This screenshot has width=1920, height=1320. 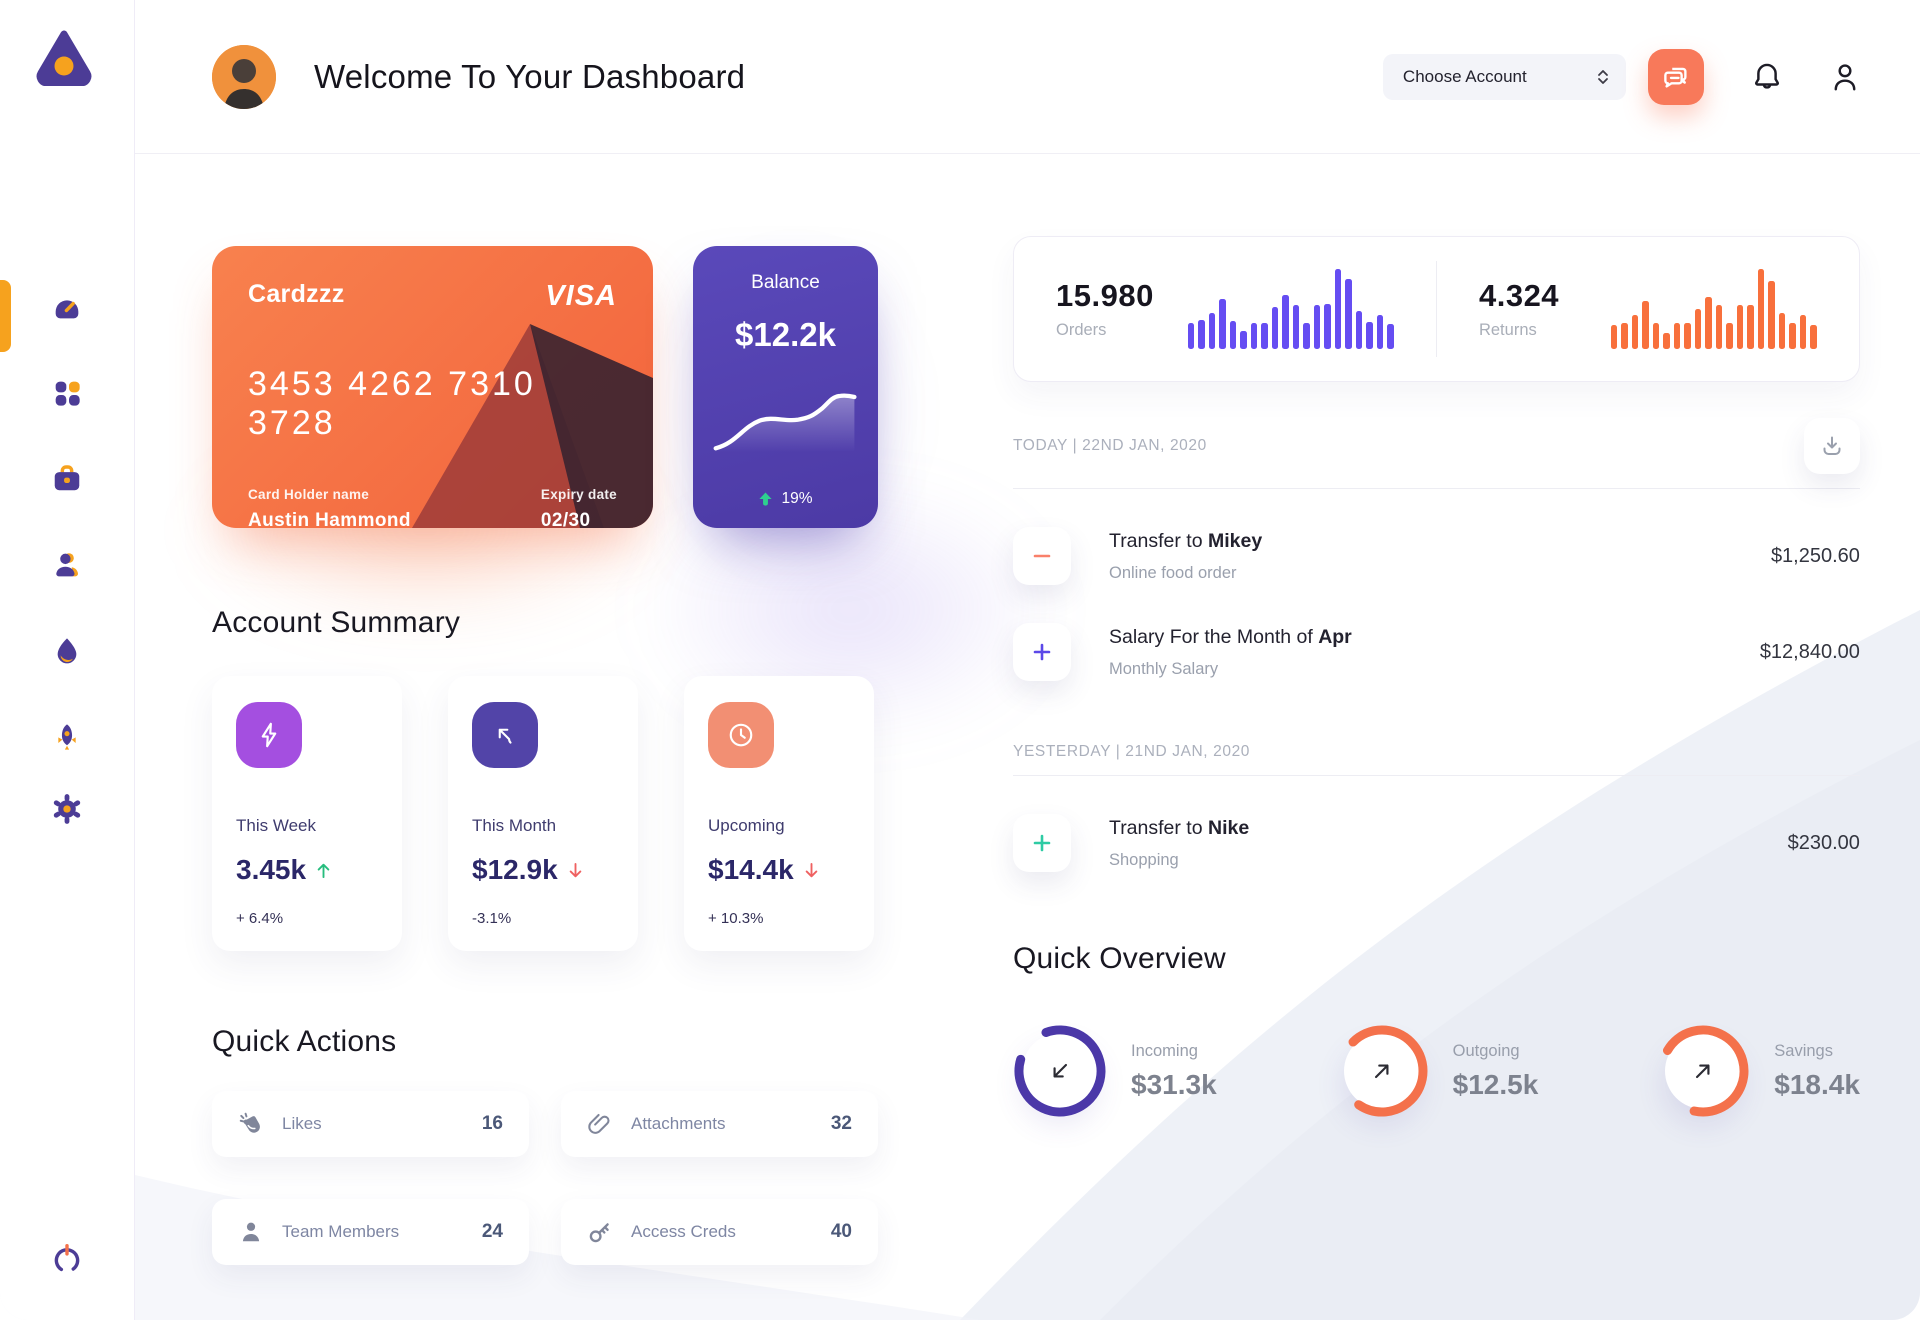 I want to click on action-count: 40, so click(x=841, y=1231).